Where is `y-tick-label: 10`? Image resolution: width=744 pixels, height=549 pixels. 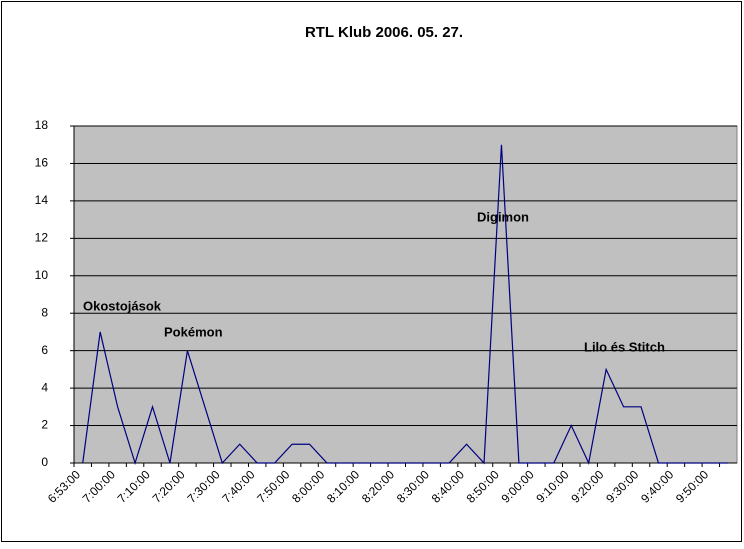 y-tick-label: 10 is located at coordinates (42, 275).